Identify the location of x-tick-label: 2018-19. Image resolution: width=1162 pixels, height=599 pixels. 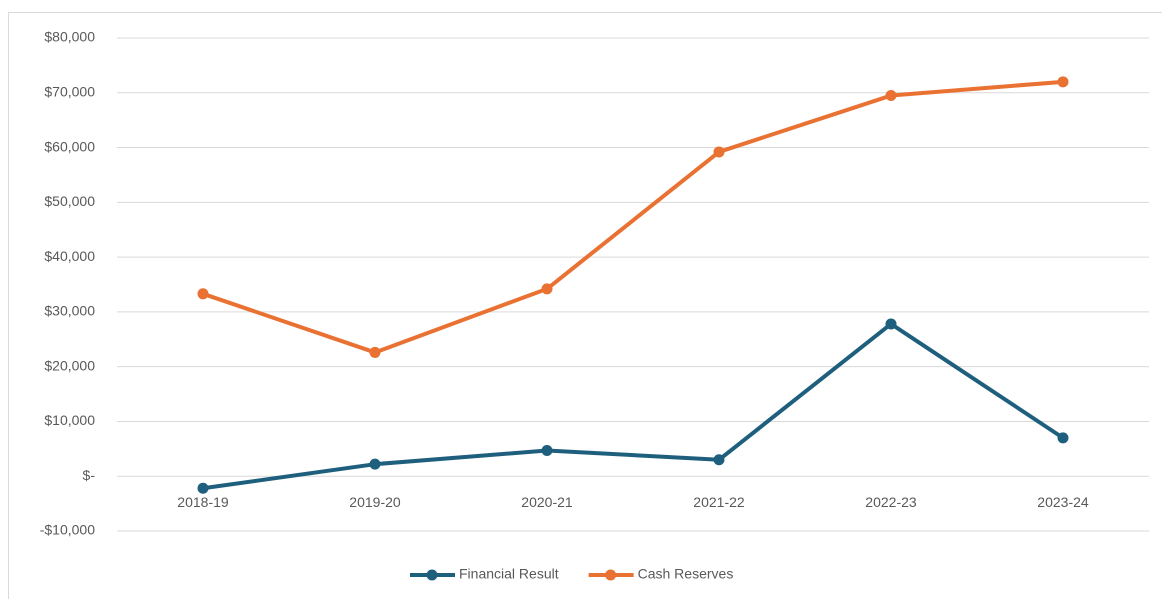
(203, 502).